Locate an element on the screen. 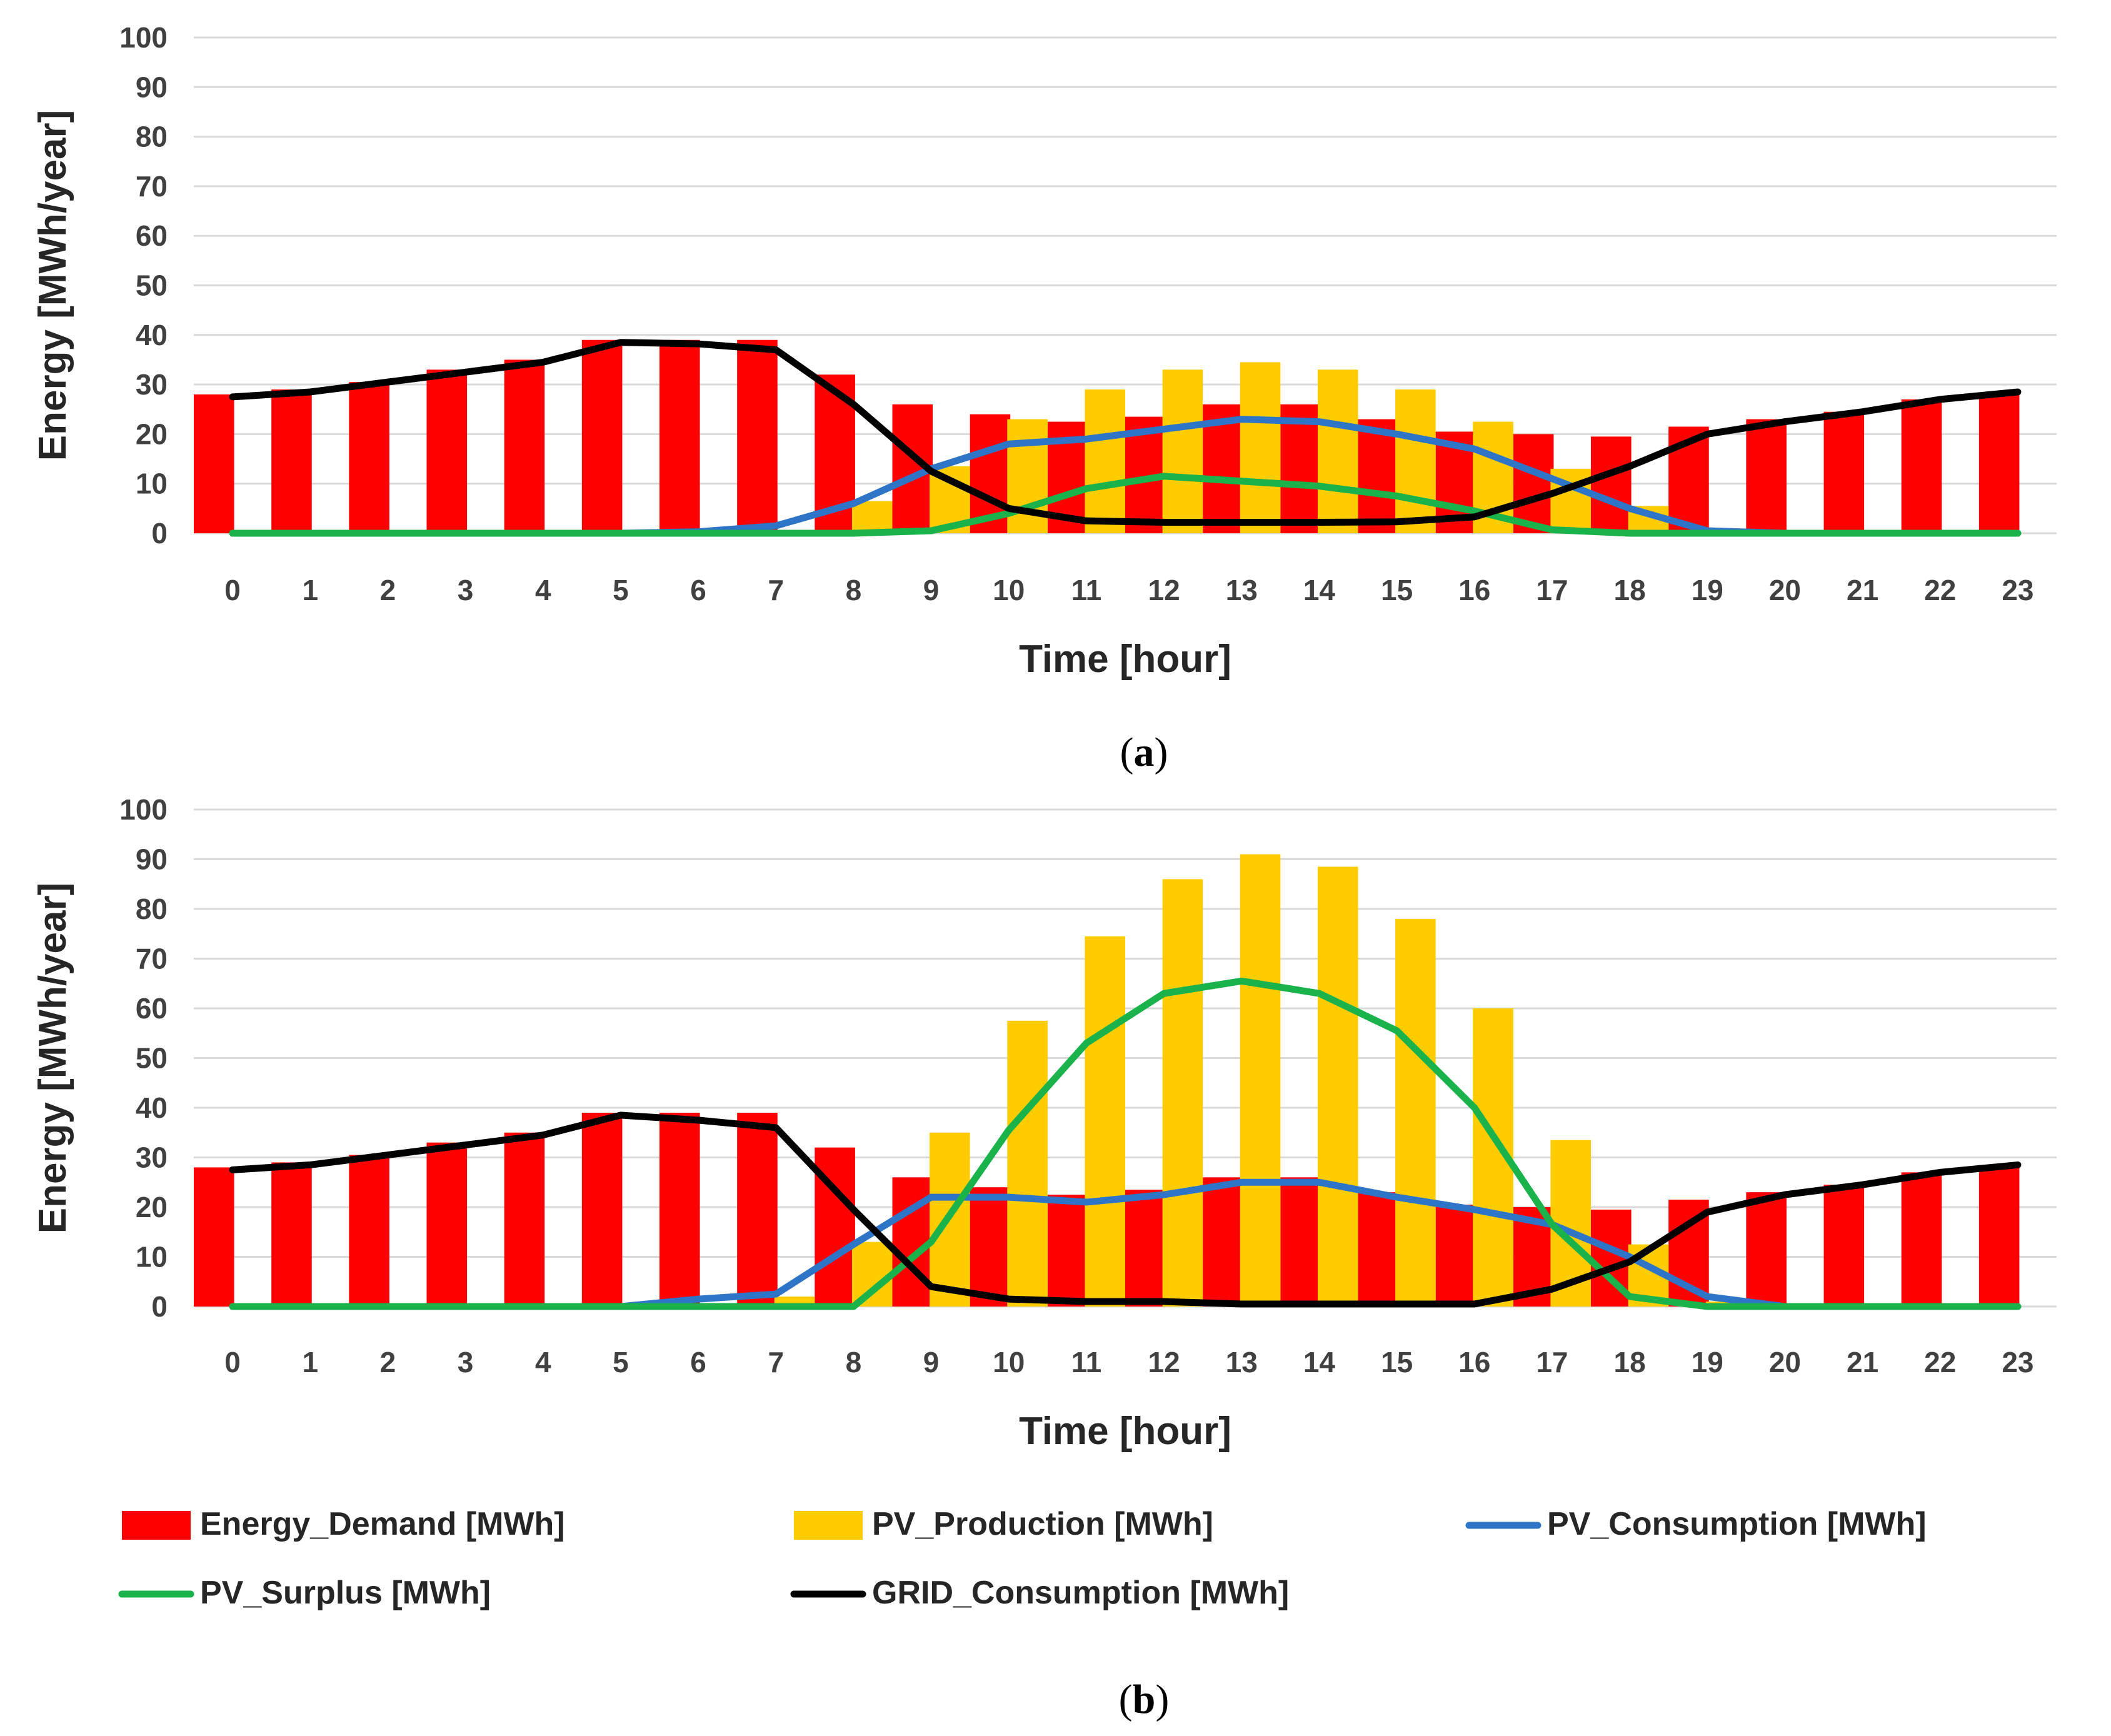  legend-item-surplus: PV_Surplus [MWh] is located at coordinates (305, 1593).